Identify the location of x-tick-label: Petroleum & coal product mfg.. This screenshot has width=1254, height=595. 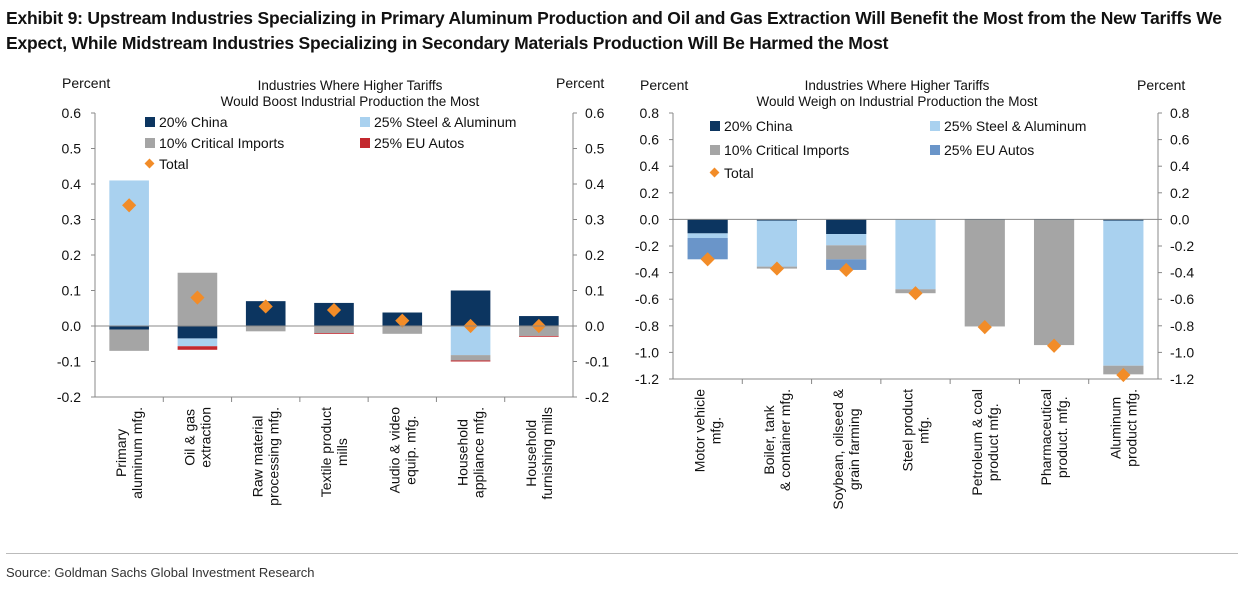
(985, 442).